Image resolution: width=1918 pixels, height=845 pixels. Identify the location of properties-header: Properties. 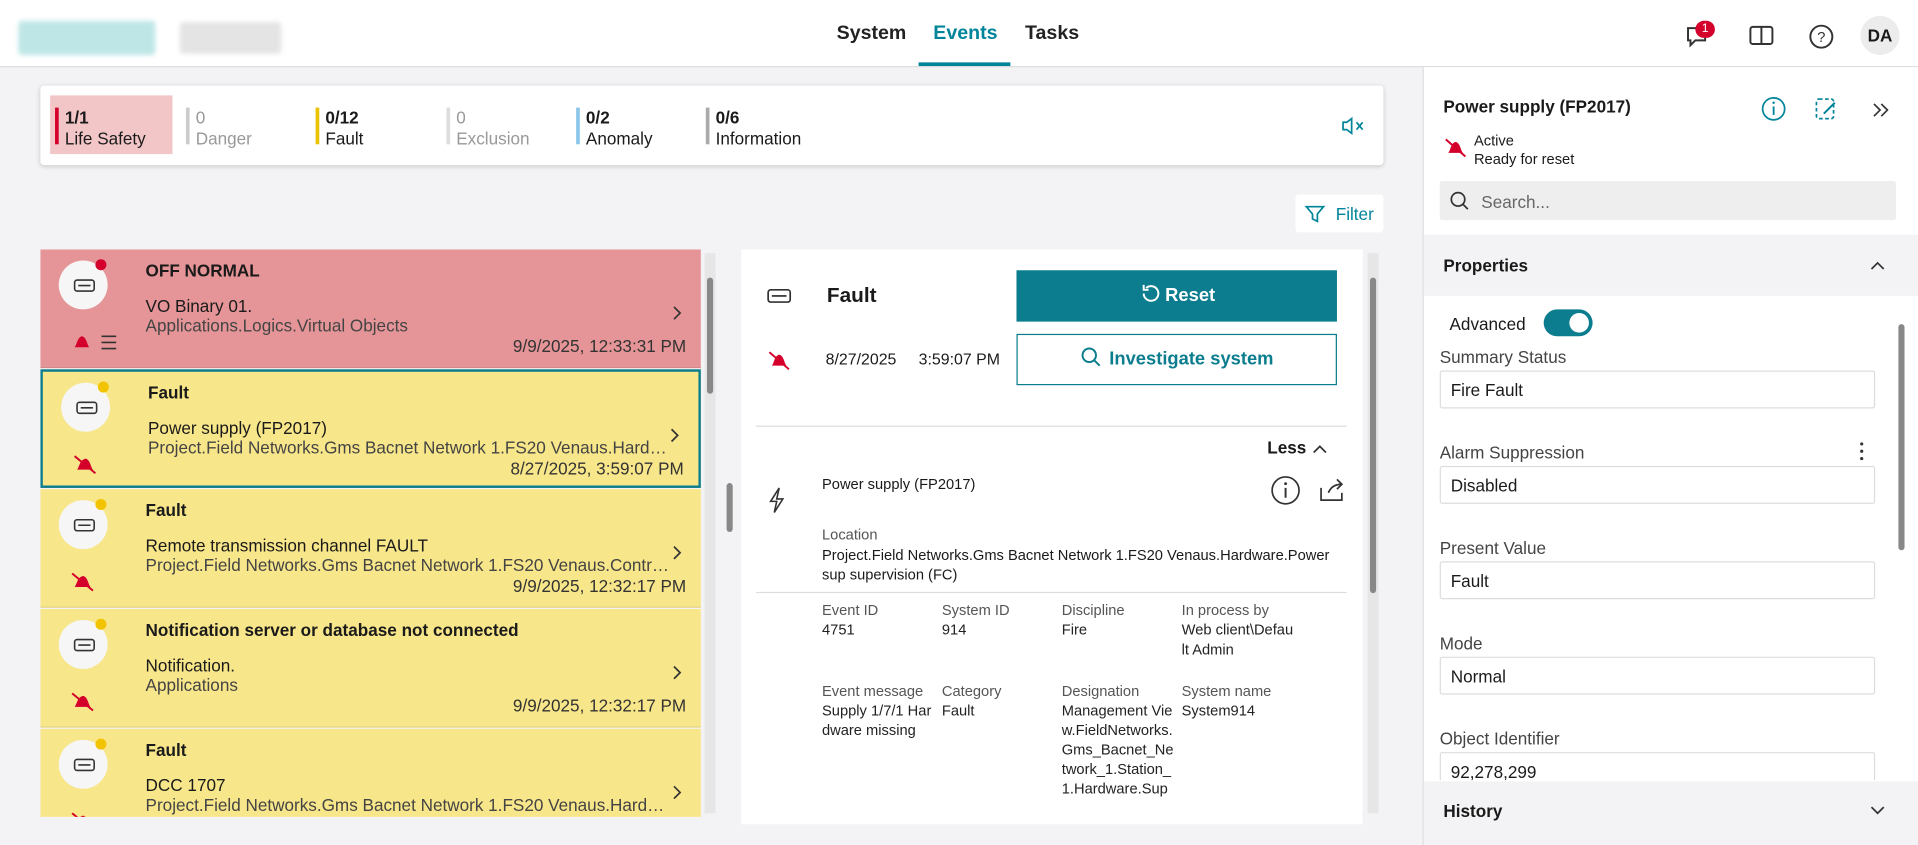
(1670, 265).